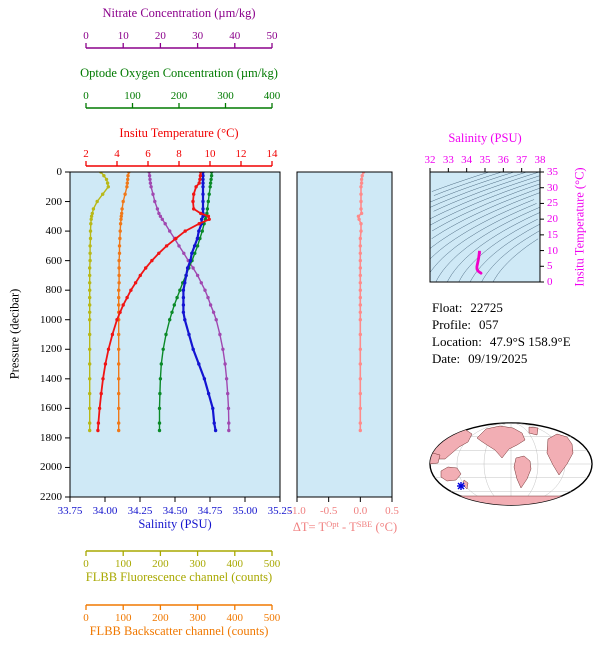 The width and height of the screenshot is (609, 663). What do you see at coordinates (51, 497) in the screenshot?
I see `tick-label: 2200` at bounding box center [51, 497].